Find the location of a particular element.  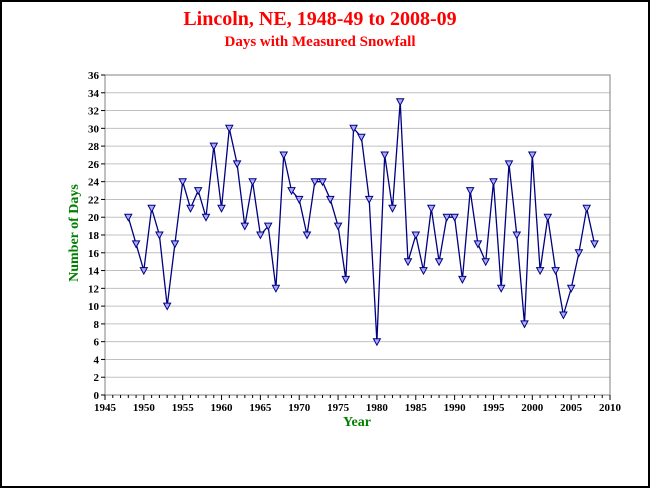

x-tick-label: 1950 is located at coordinates (144, 408).